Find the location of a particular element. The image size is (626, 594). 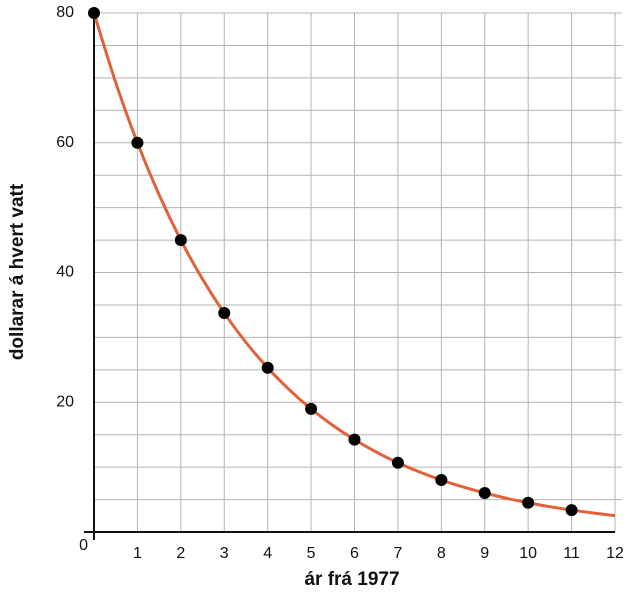

x-tick-label: 6 is located at coordinates (354, 553).